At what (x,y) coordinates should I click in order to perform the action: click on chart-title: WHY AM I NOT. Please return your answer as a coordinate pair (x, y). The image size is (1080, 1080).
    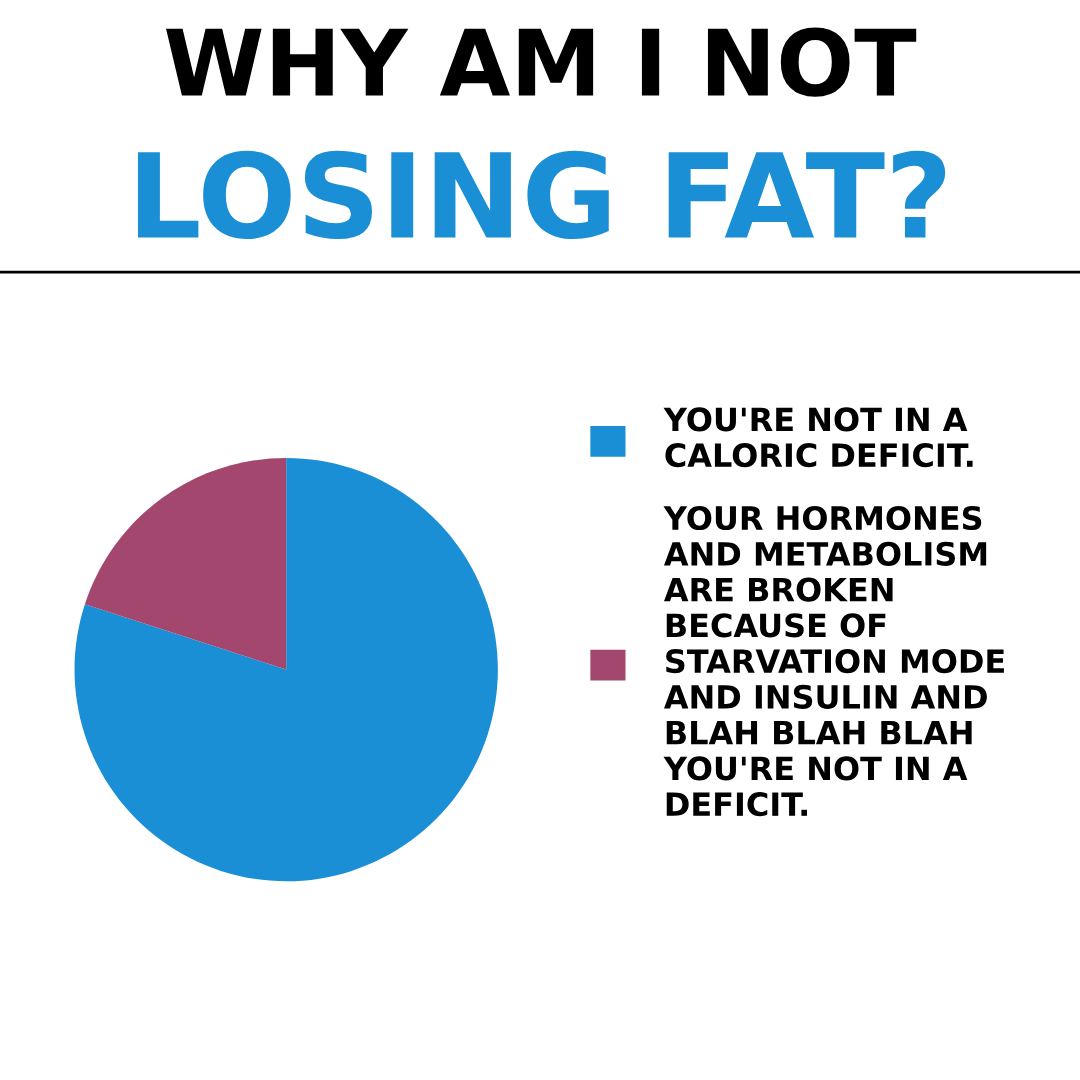
    Looking at the image, I should click on (541, 62).